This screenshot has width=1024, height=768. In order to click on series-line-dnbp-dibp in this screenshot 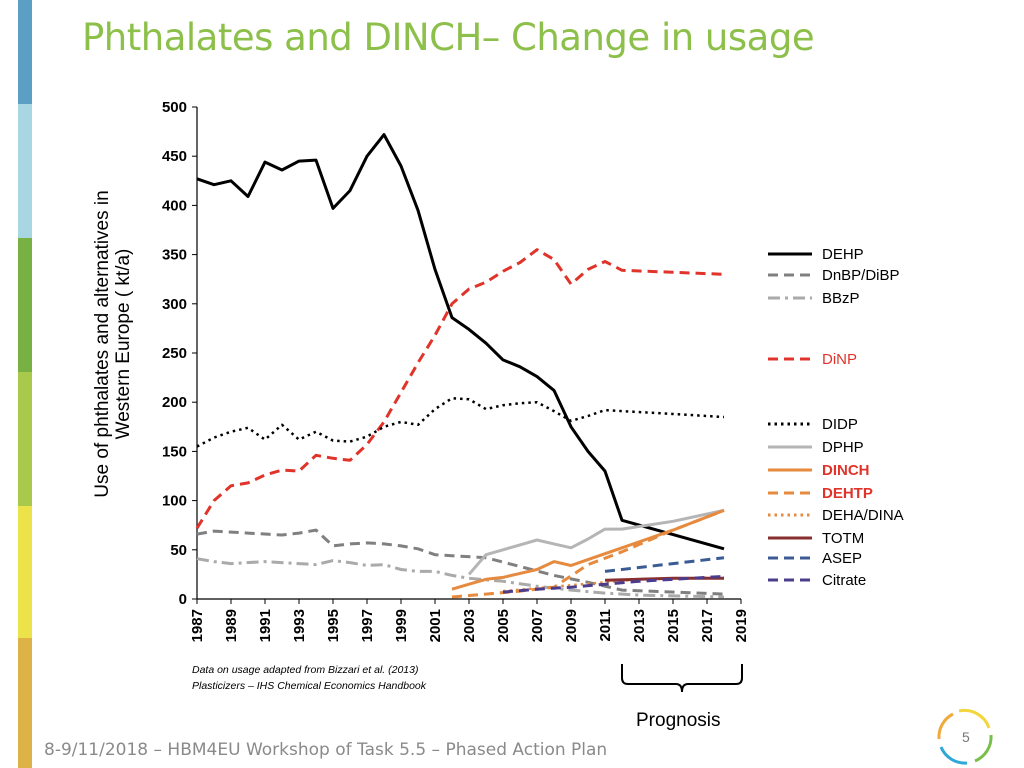, I will do `click(460, 562)`.